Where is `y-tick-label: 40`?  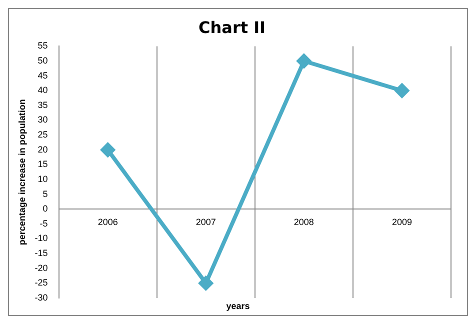 y-tick-label: 40 is located at coordinates (43, 90).